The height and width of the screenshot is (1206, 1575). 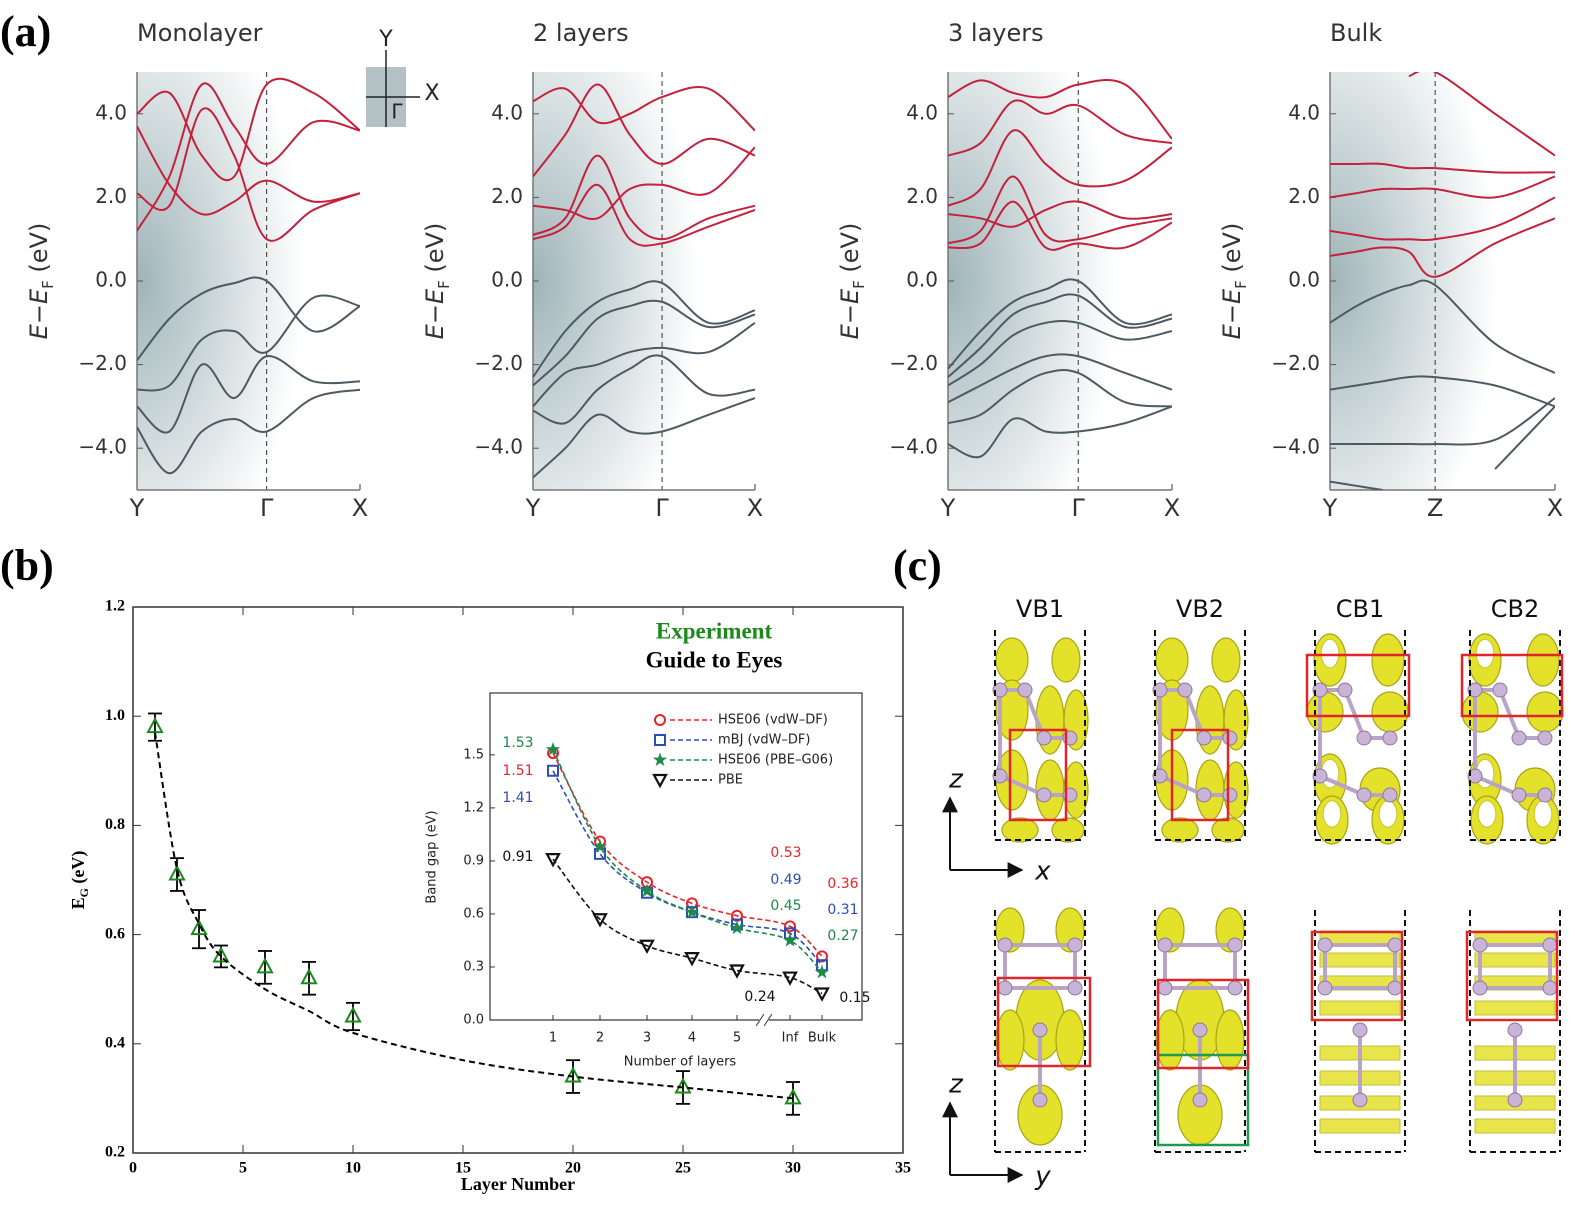 What do you see at coordinates (996, 33) in the screenshot?
I see `panel-title: 3 layers` at bounding box center [996, 33].